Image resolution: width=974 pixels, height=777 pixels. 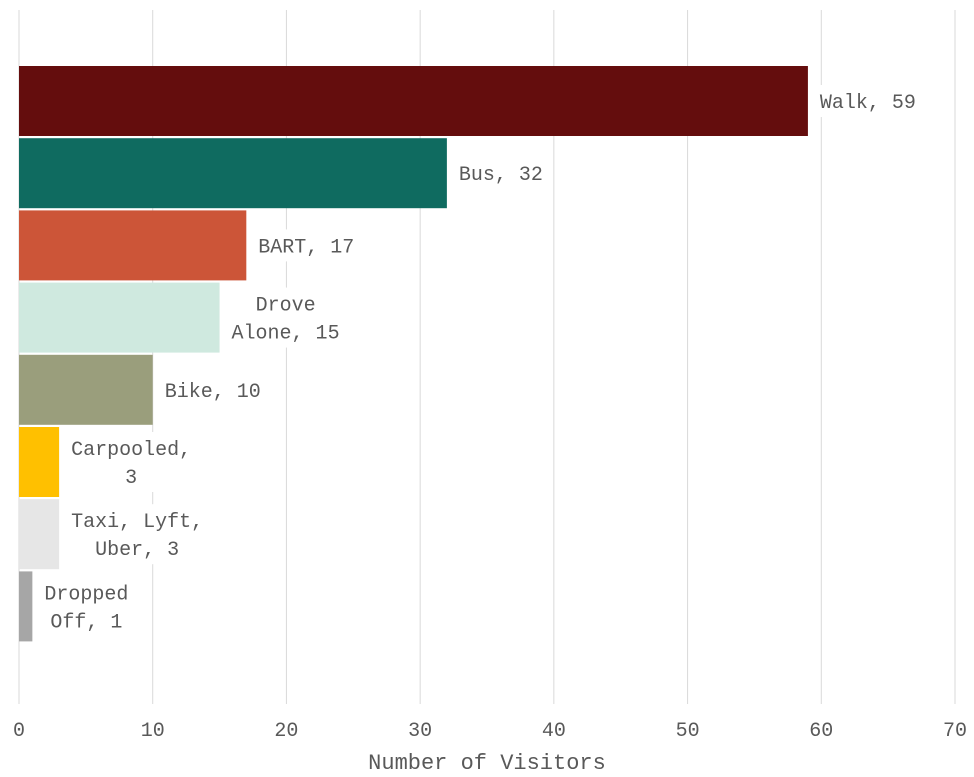 I want to click on bar-data-label: Drove Alone, 15, so click(x=286, y=320).